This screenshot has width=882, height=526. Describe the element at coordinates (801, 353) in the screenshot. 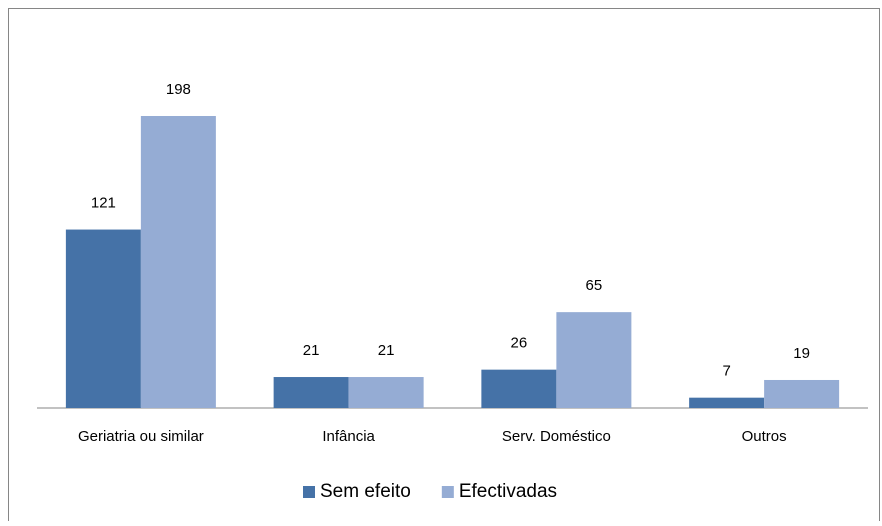

I see `data-label: 19` at that location.